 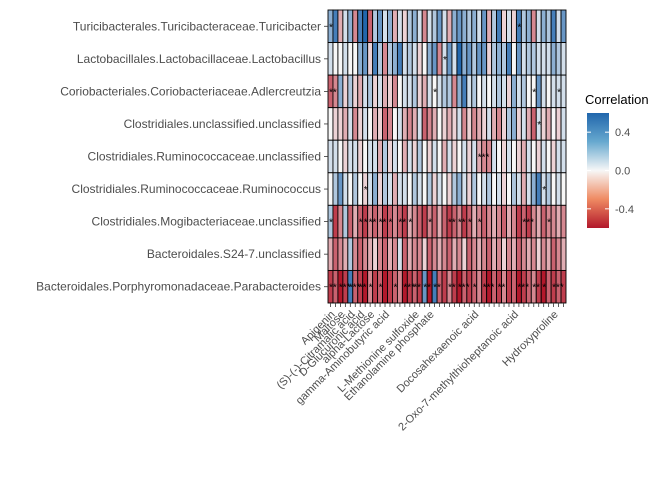 I want to click on legend-tick-label: -0.4, so click(x=624, y=210).